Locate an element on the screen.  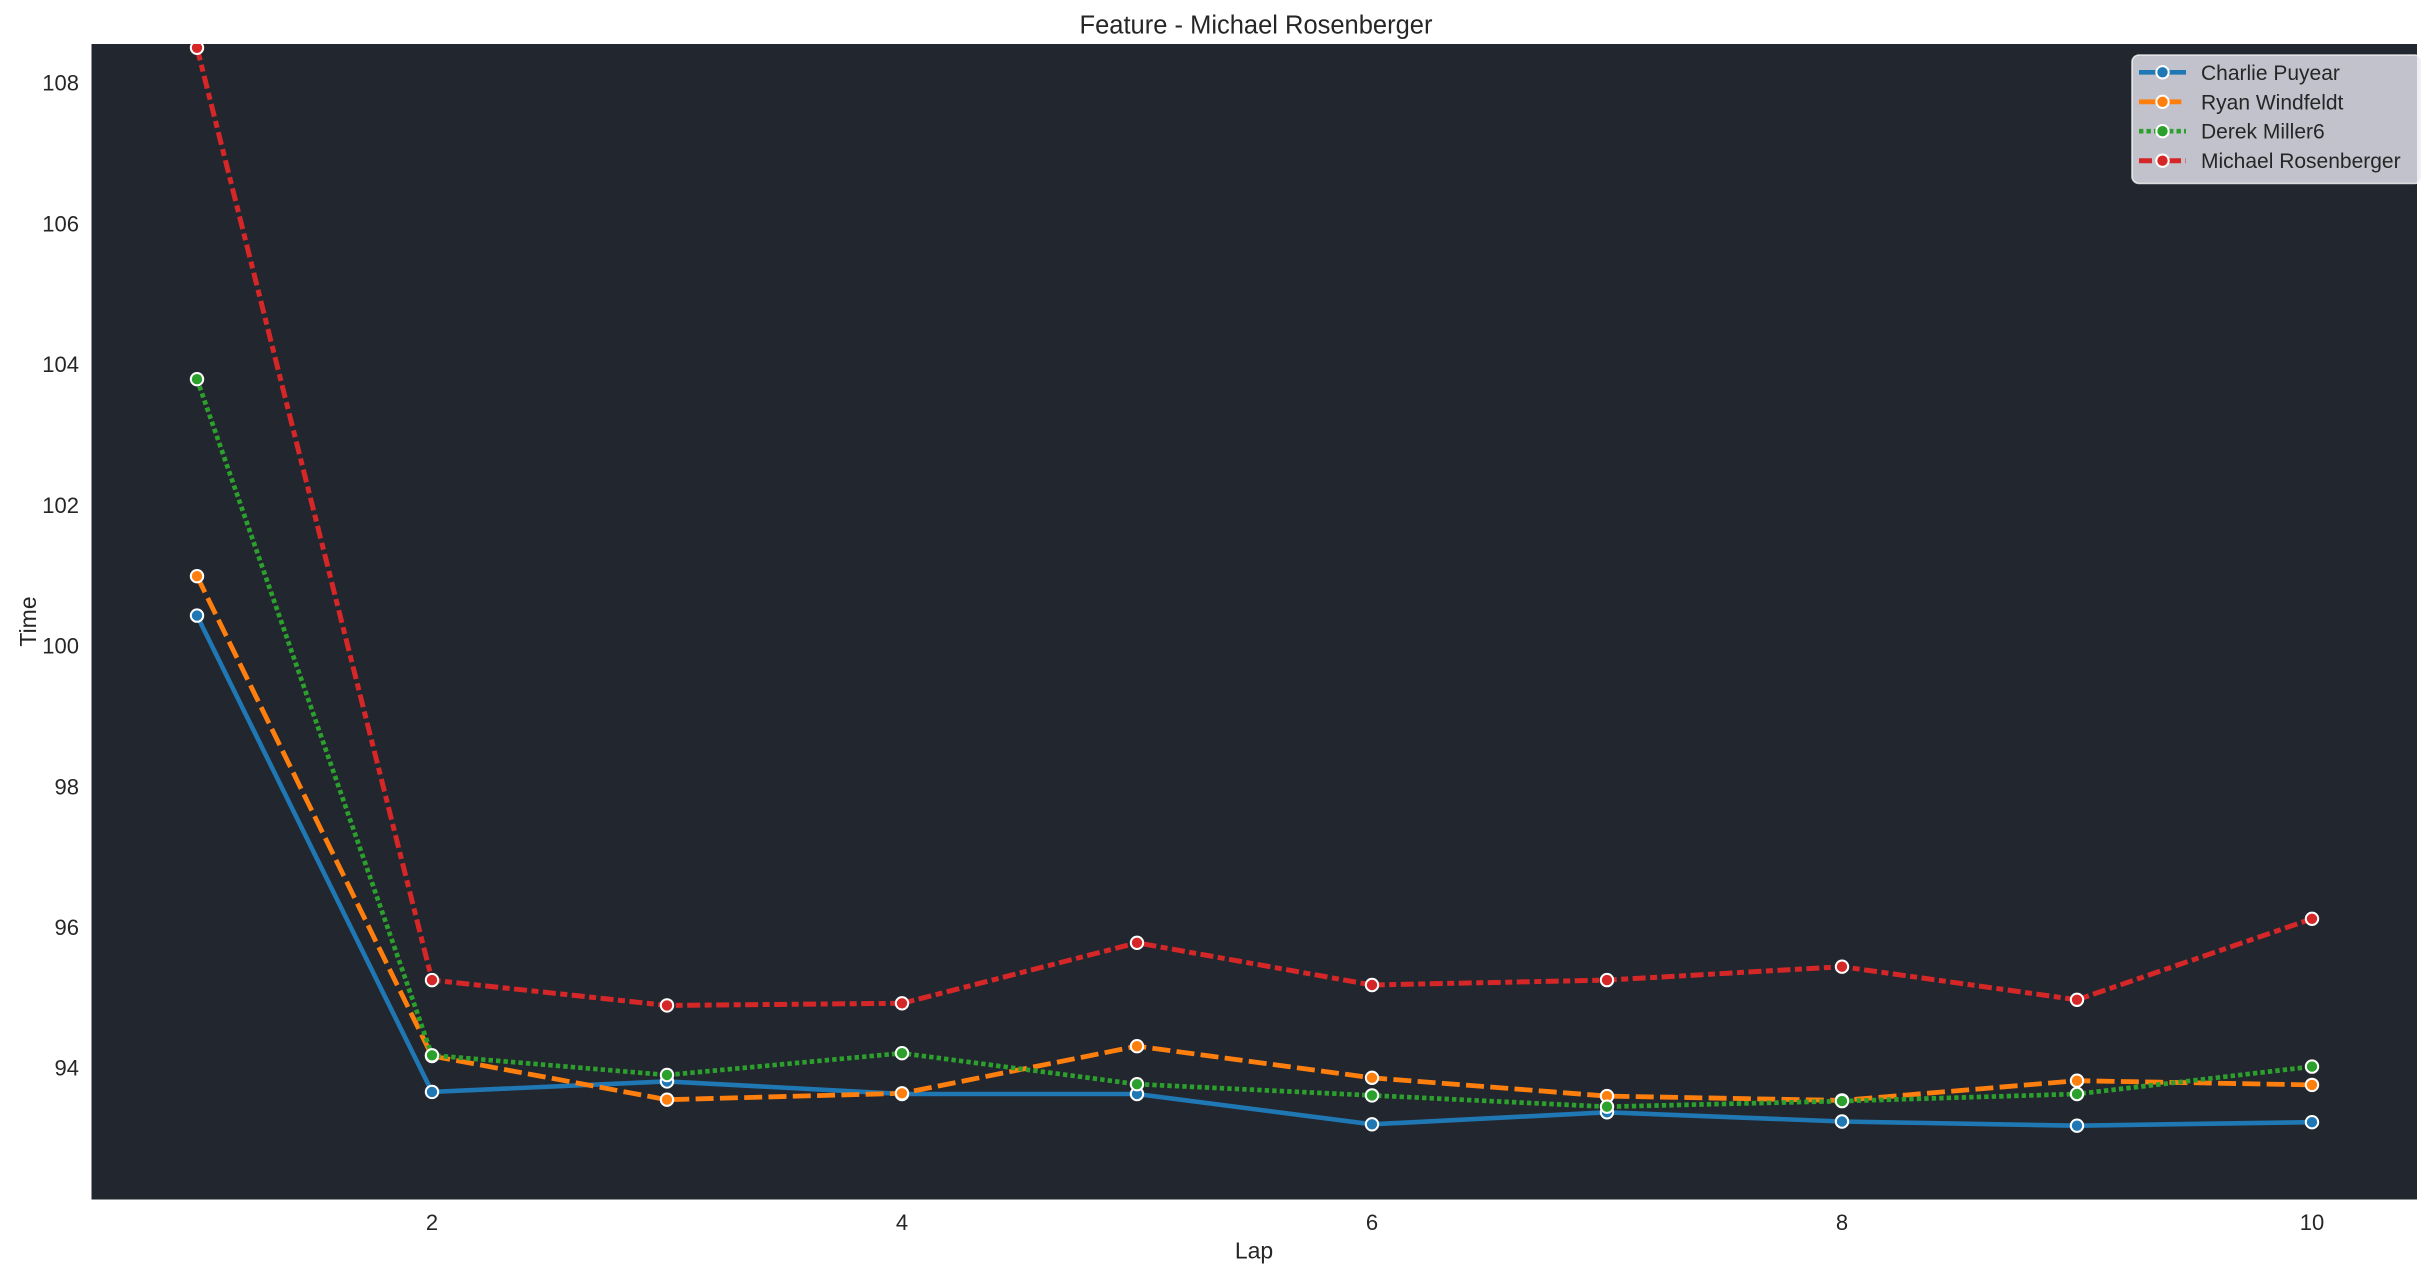
svg-text: 104 is located at coordinates (60, 364).